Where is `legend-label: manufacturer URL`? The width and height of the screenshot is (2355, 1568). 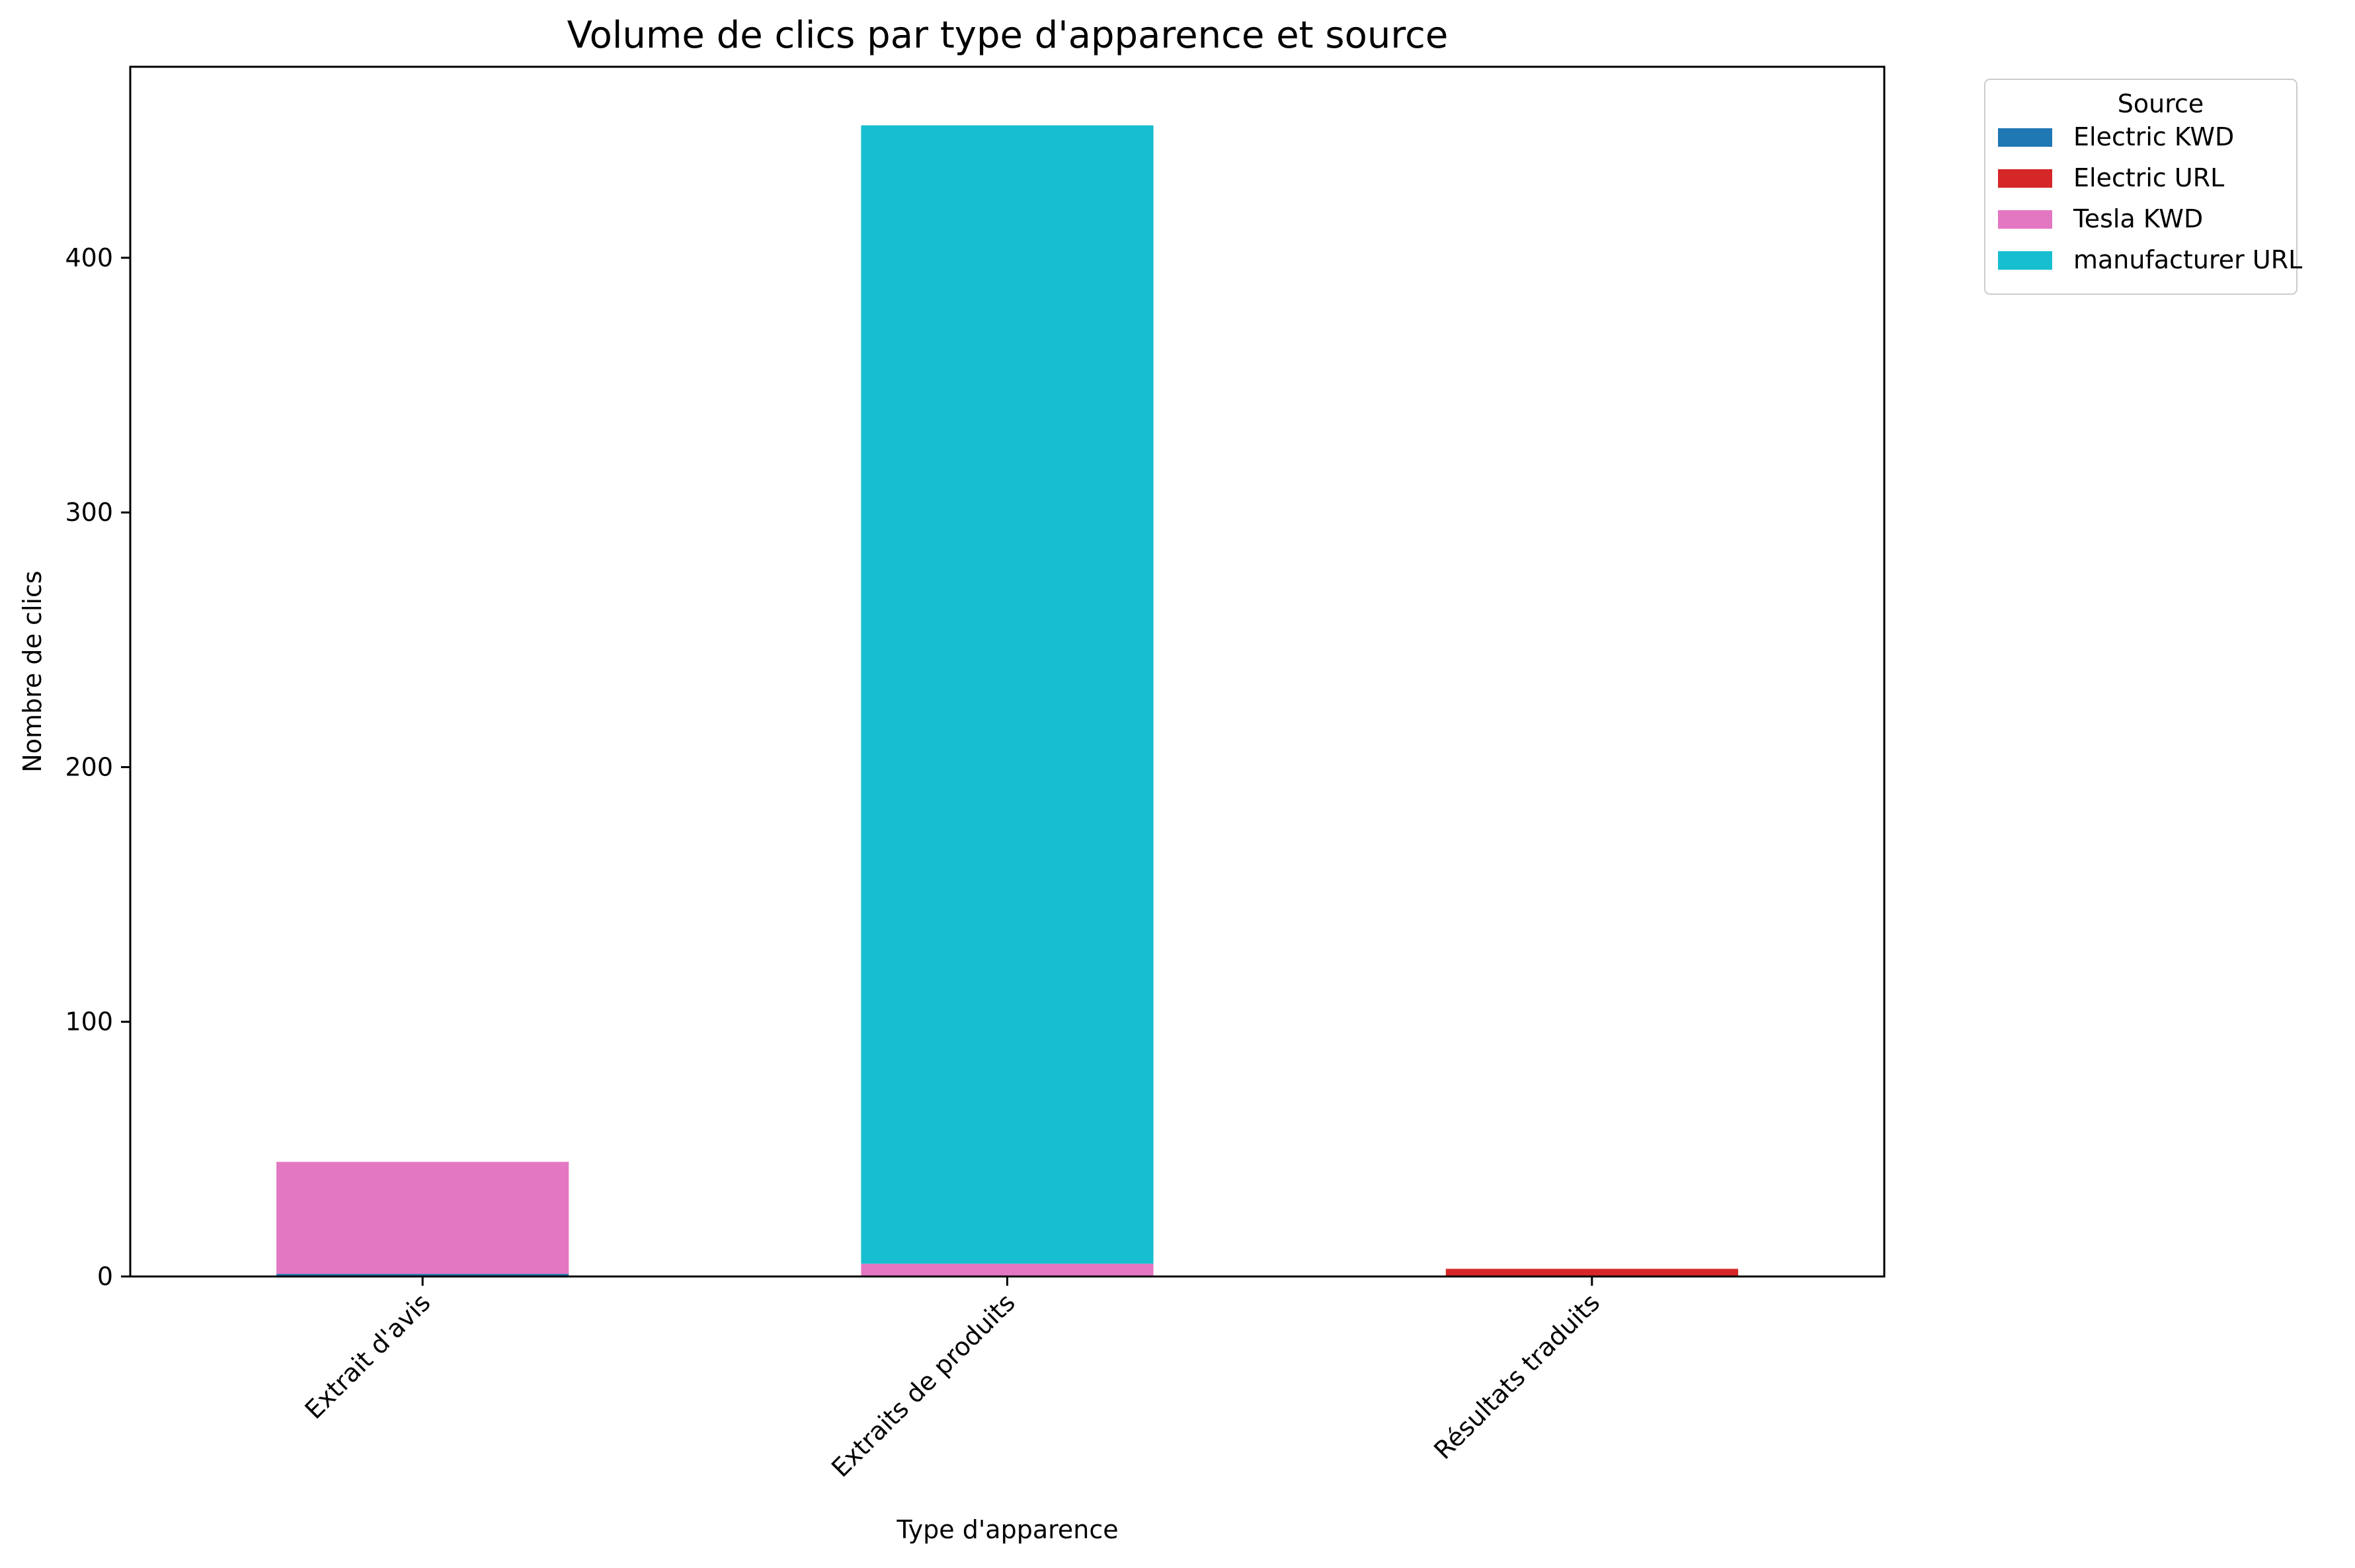 legend-label: manufacturer URL is located at coordinates (2188, 259).